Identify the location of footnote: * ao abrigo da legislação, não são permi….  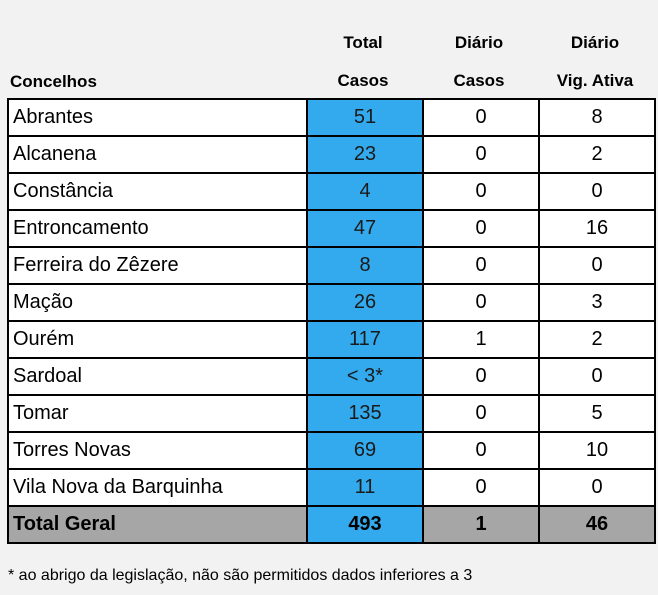
(240, 575).